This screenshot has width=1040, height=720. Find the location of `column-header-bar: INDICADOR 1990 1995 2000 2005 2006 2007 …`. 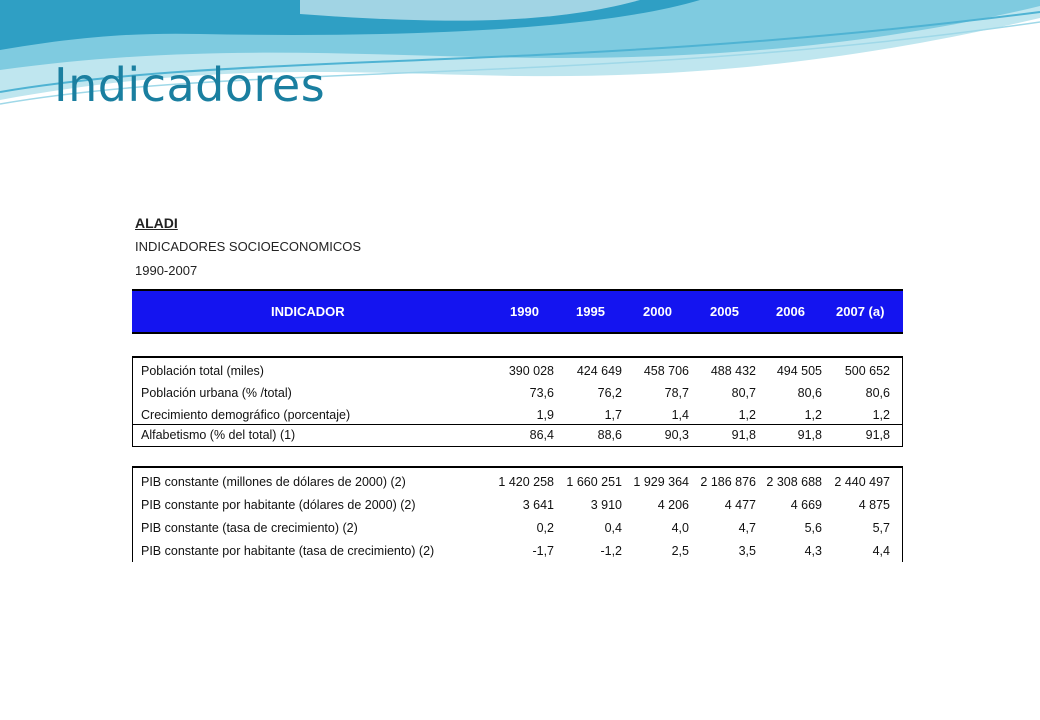

column-header-bar: INDICADOR 1990 1995 2000 2005 2006 2007 … is located at coordinates (517, 311).